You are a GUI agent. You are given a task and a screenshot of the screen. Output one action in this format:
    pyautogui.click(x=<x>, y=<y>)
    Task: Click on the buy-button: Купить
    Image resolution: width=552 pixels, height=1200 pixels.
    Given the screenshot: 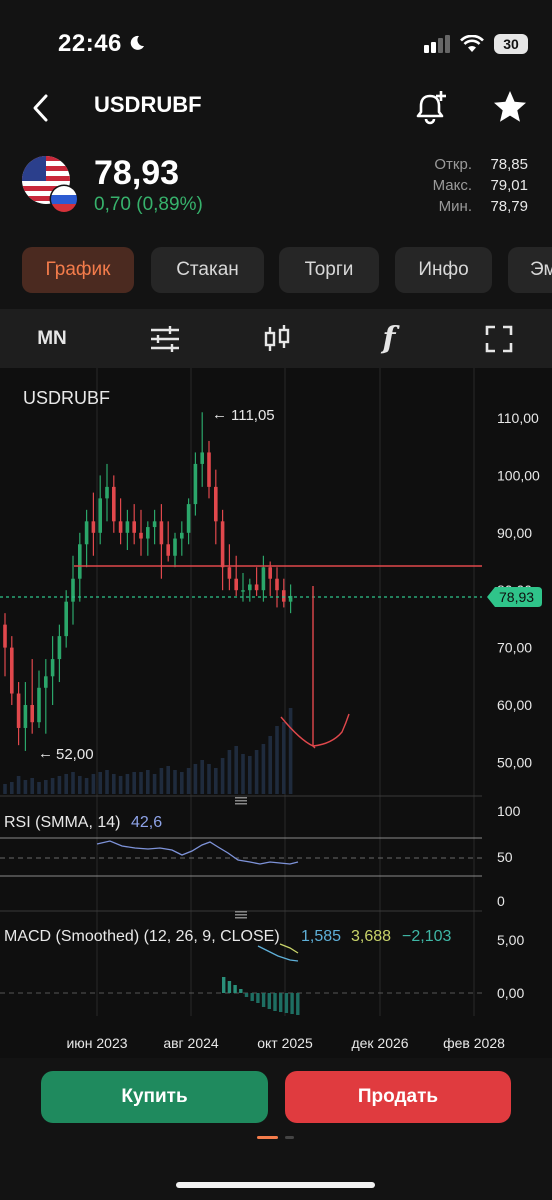 What is the action you would take?
    pyautogui.click(x=154, y=1097)
    